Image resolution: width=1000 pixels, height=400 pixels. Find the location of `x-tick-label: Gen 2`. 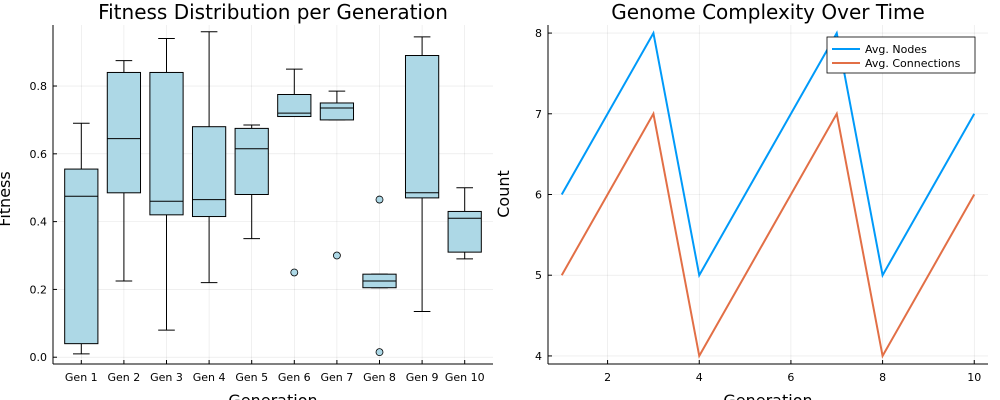

x-tick-label: Gen 2 is located at coordinates (124, 377).